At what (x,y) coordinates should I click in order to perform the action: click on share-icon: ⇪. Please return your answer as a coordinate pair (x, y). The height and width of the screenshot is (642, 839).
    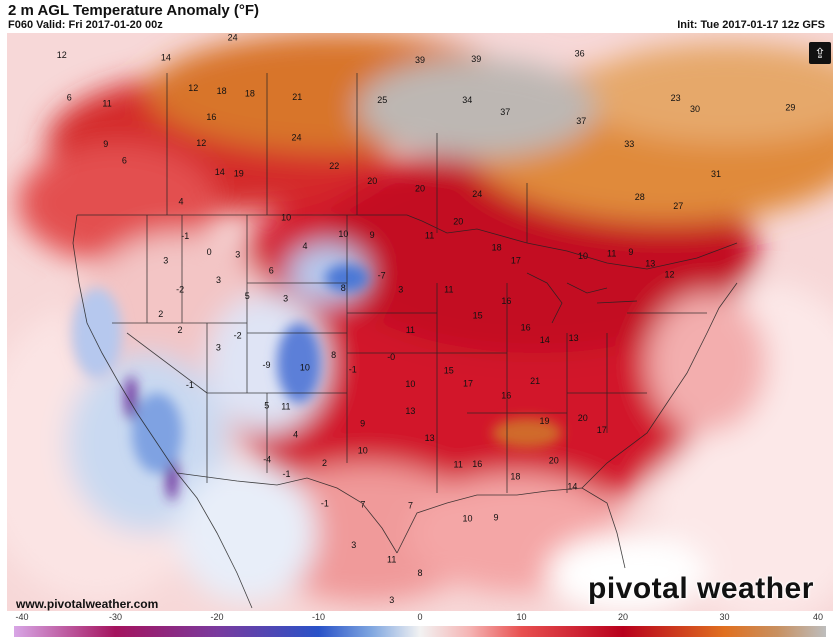
    Looking at the image, I should click on (820, 53).